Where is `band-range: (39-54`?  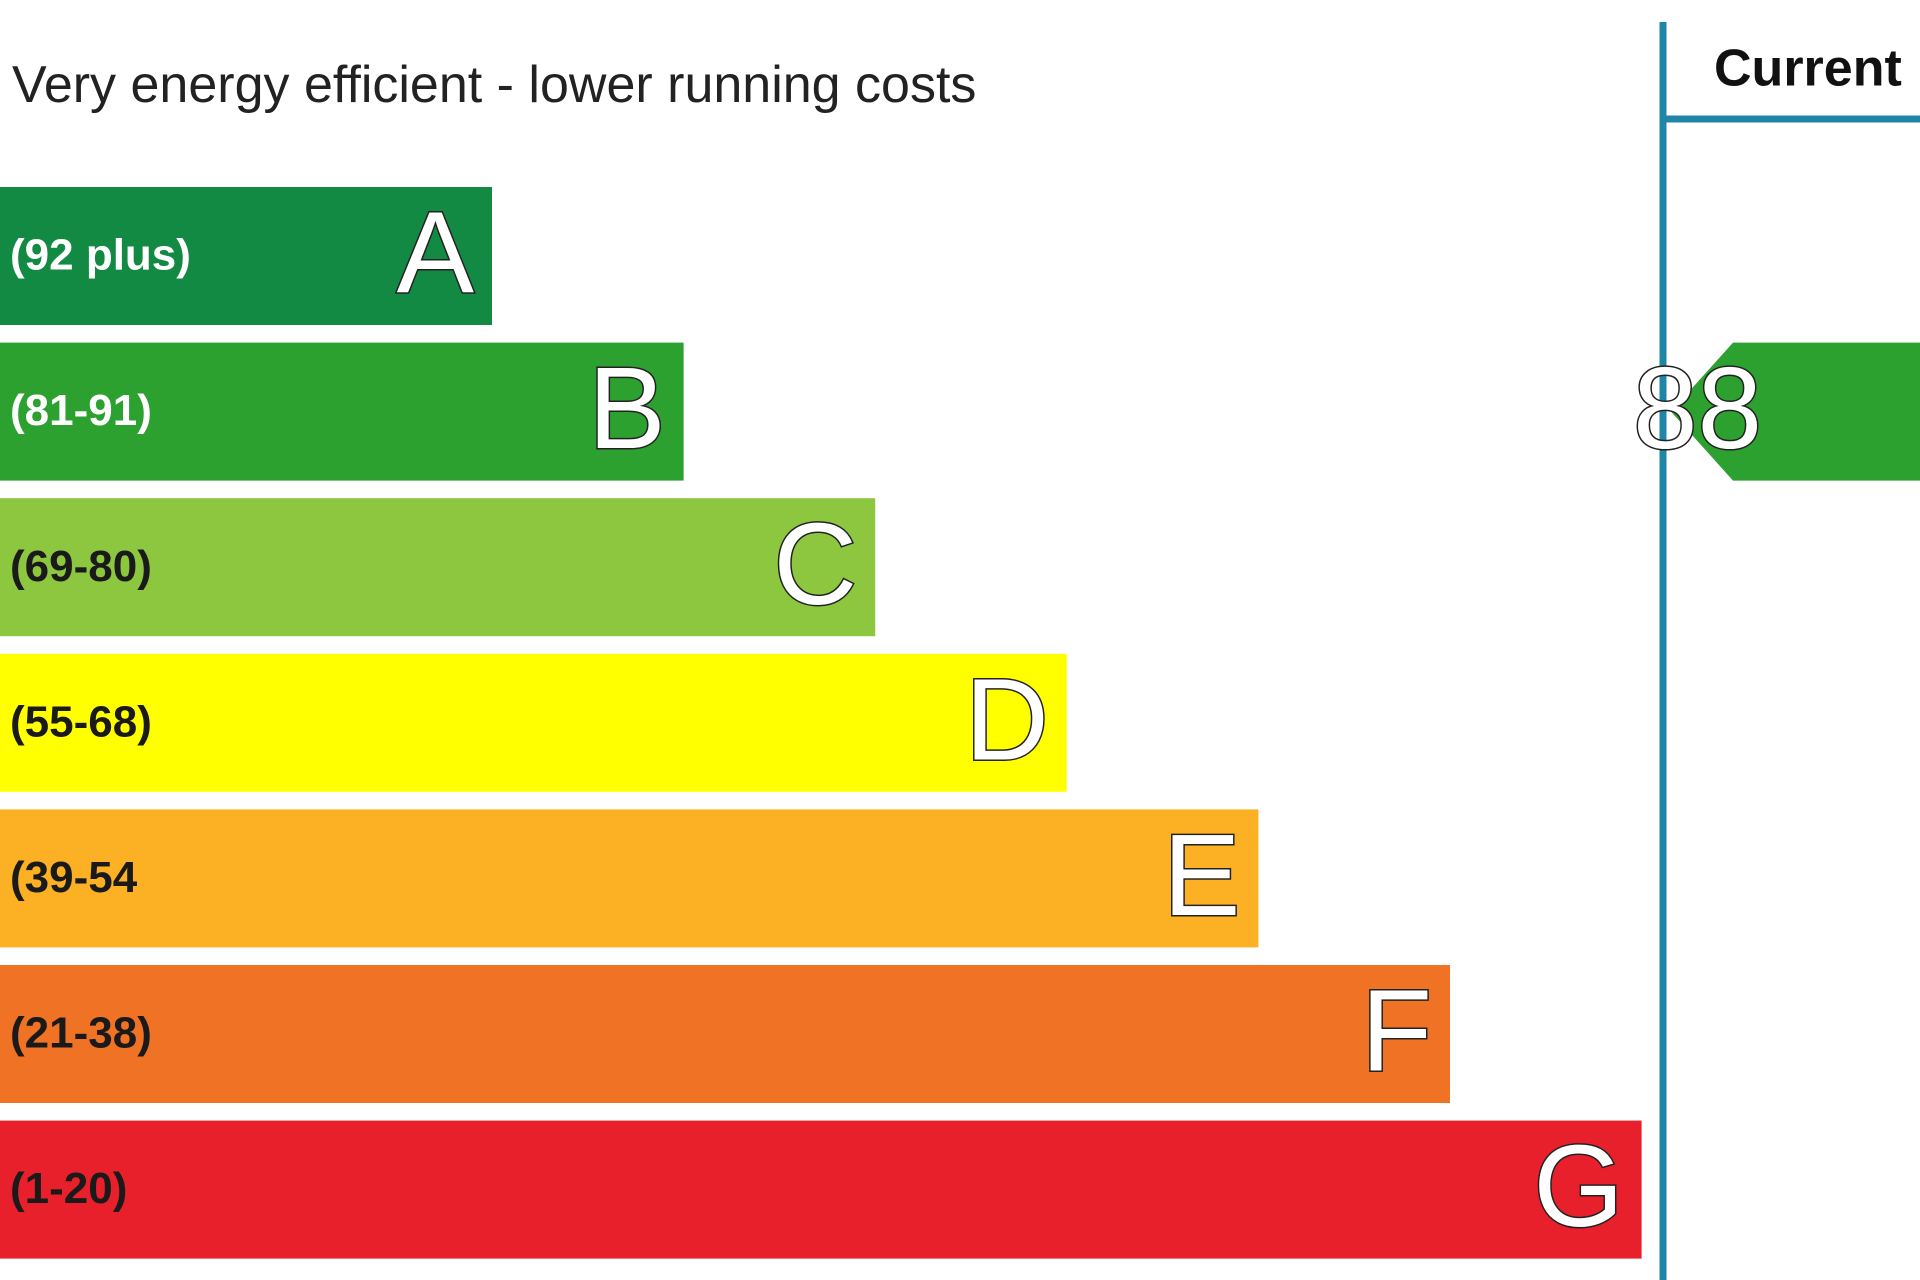 band-range: (39-54 is located at coordinates (74, 877).